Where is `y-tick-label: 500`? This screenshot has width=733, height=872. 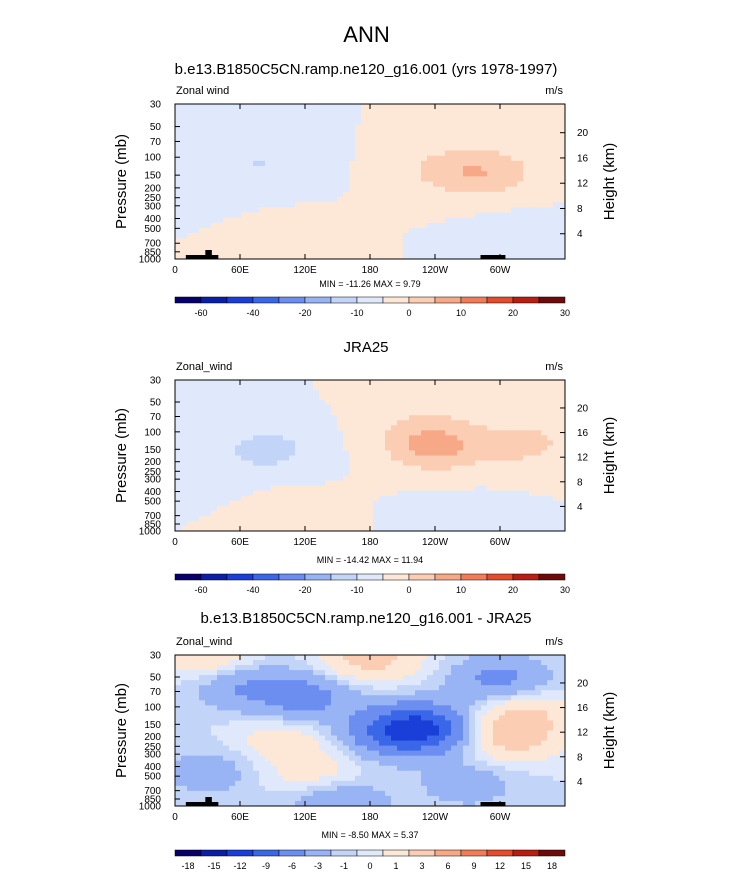 y-tick-label: 500 is located at coordinates (152, 229).